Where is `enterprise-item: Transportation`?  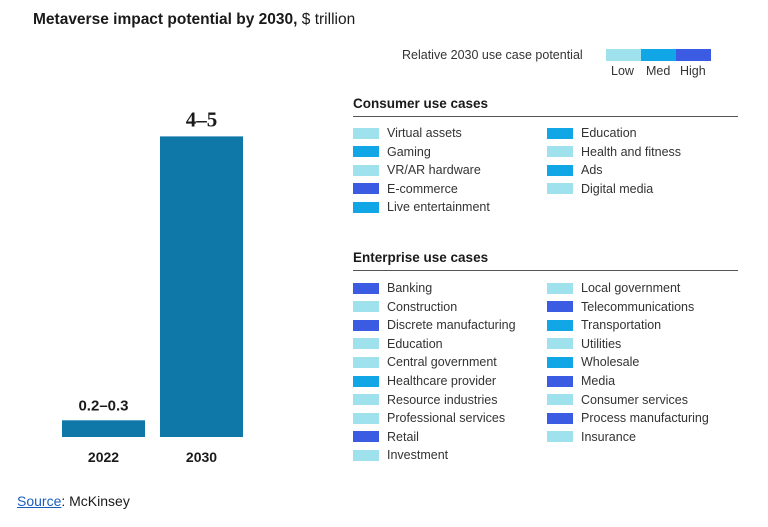
enterprise-item: Transportation is located at coordinates (604, 325).